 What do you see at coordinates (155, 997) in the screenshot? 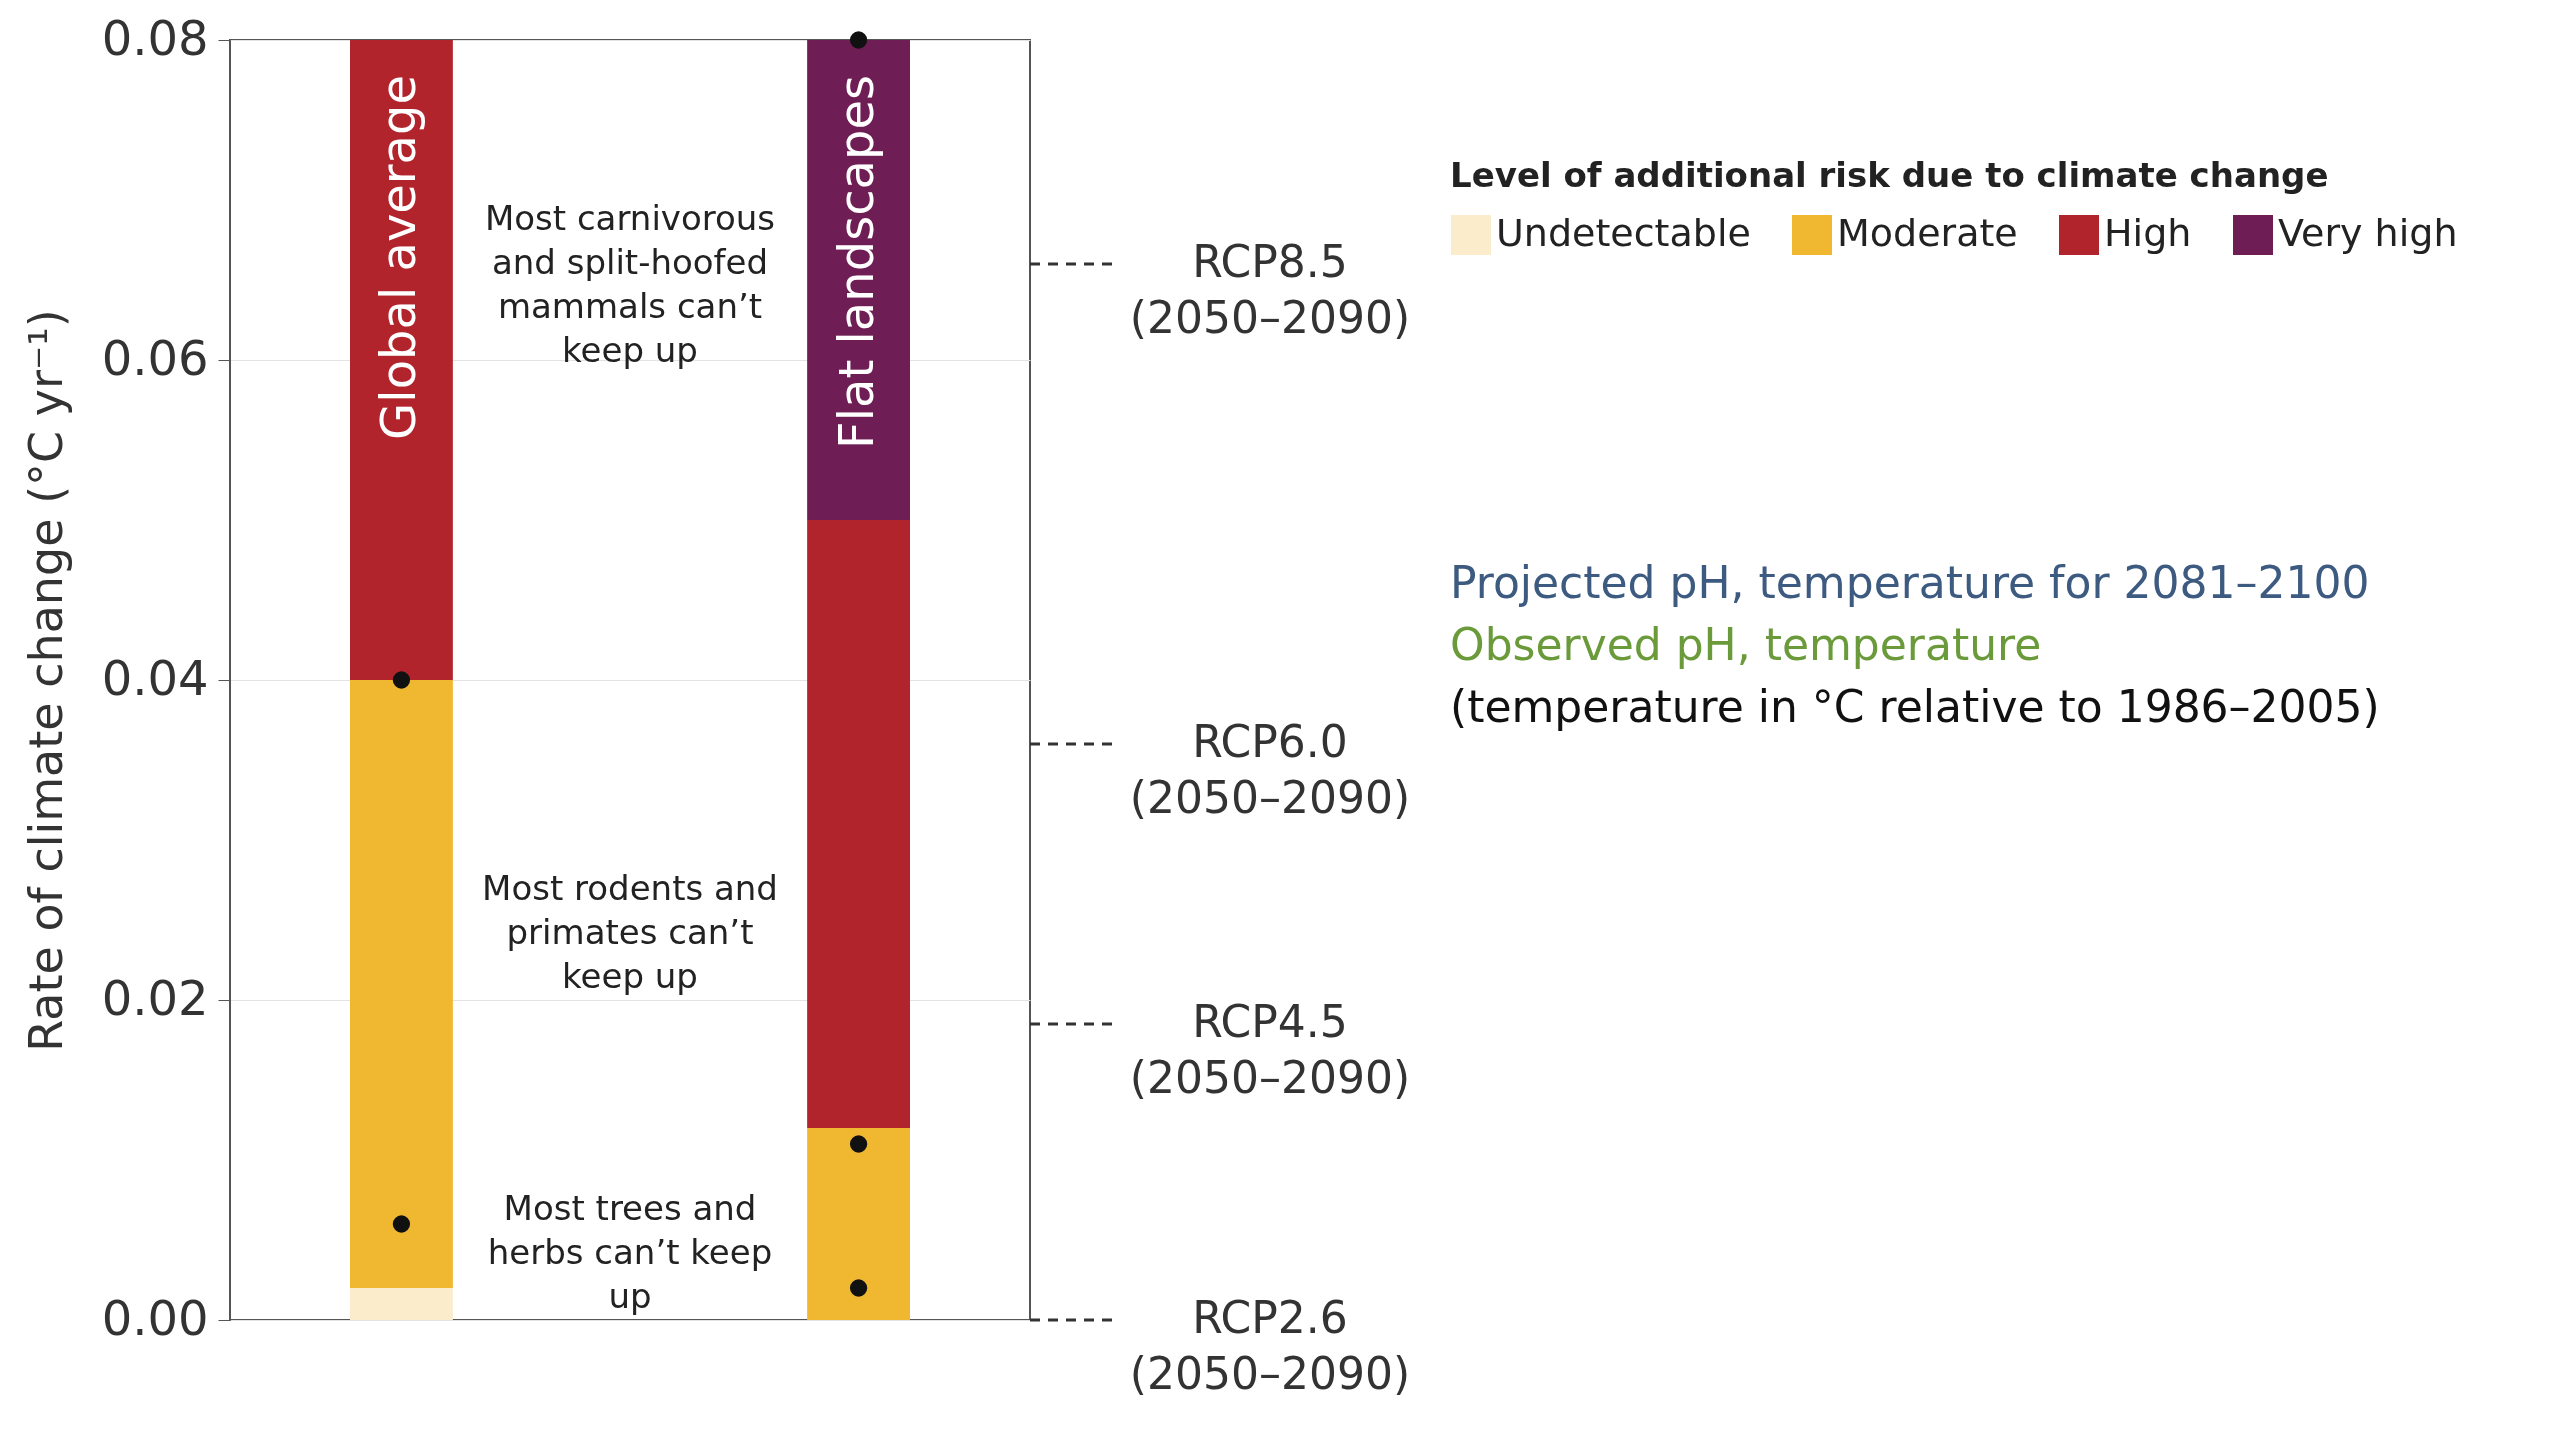
I see `y-tick-label: 0.02` at bounding box center [155, 997].